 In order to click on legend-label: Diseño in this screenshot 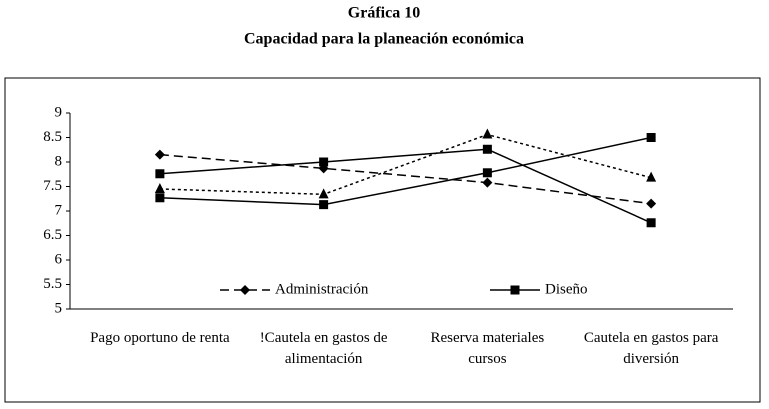, I will do `click(566, 289)`.